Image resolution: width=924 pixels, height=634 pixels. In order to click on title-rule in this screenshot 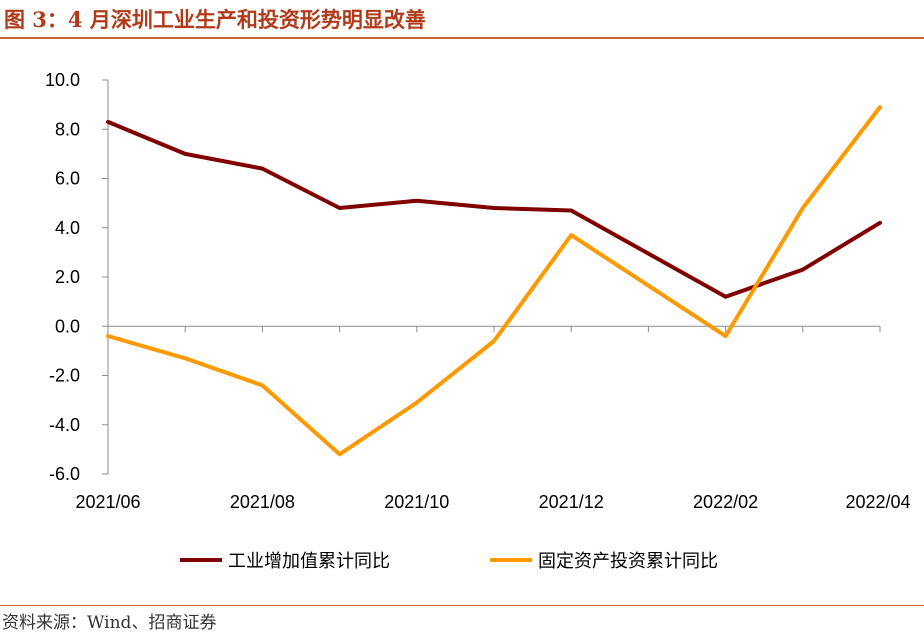, I will do `click(462, 38)`.